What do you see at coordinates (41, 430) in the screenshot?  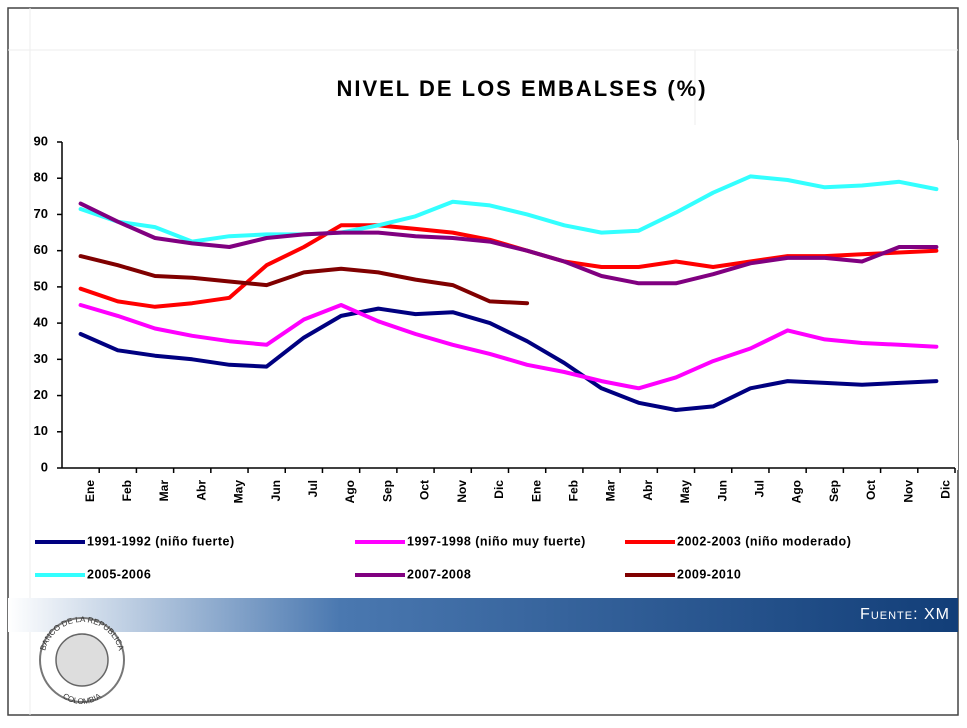 I see `y-tick-label: 10` at bounding box center [41, 430].